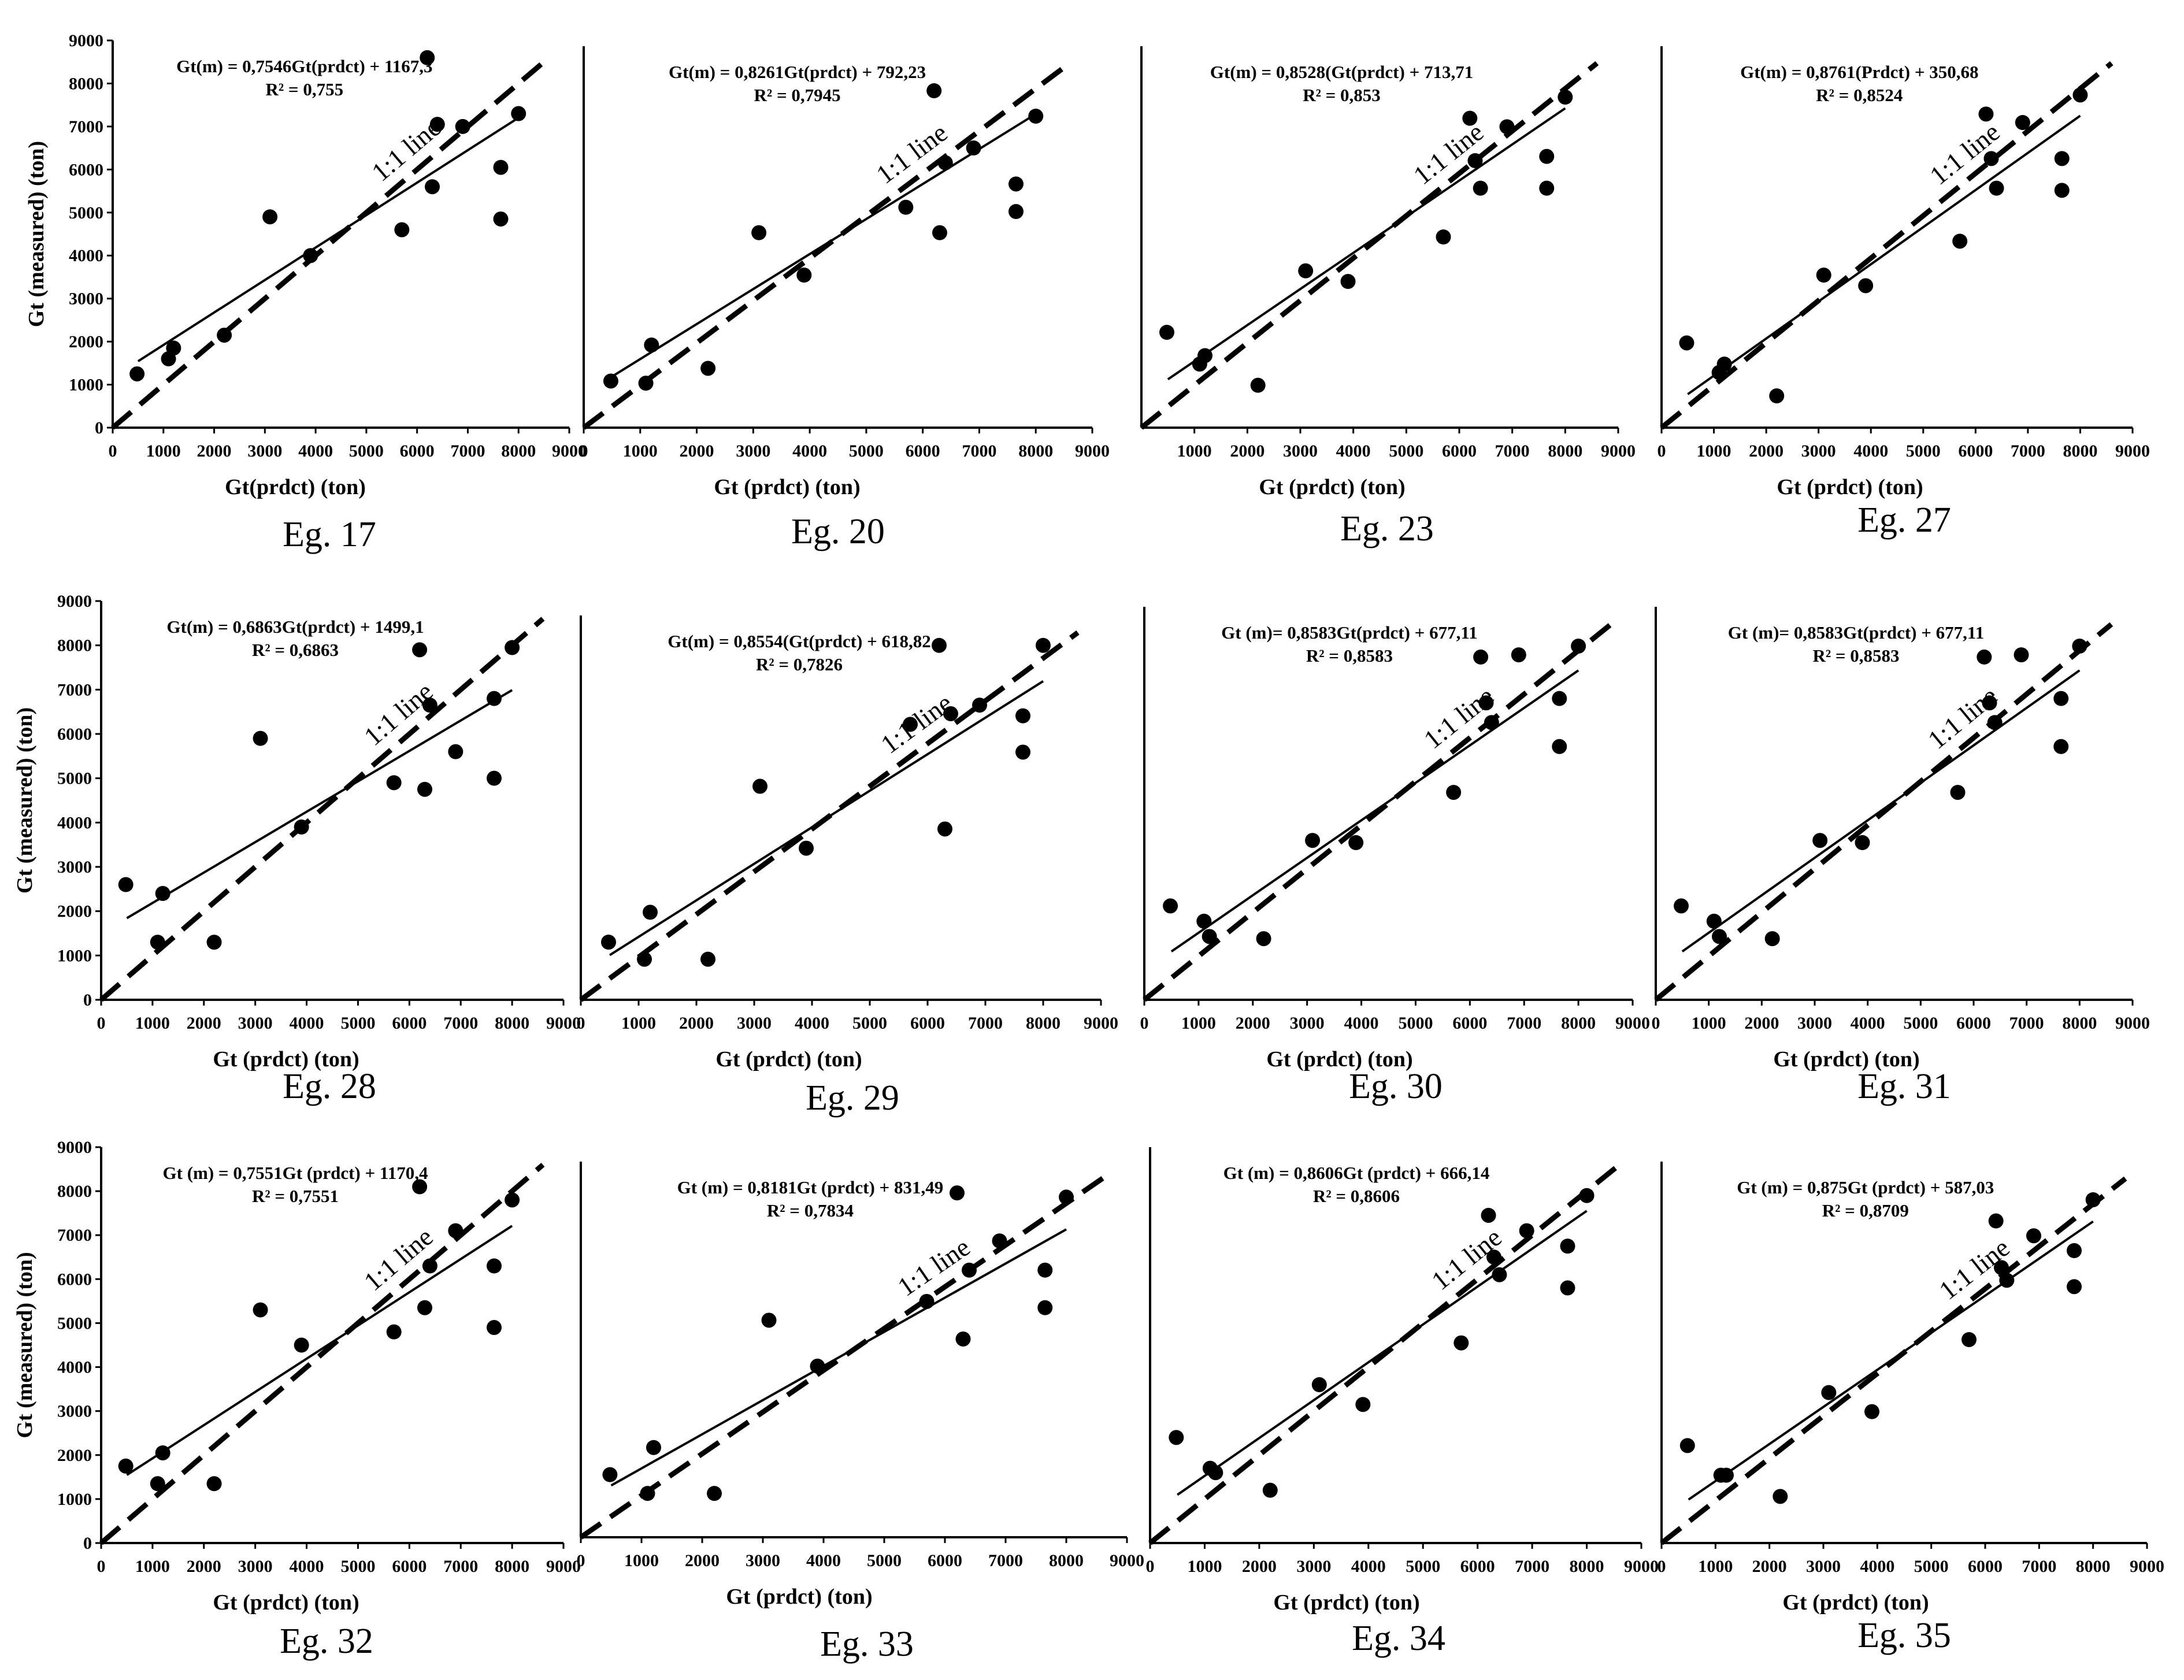  I want to click on y-tick-label: 2000, so click(74, 1455).